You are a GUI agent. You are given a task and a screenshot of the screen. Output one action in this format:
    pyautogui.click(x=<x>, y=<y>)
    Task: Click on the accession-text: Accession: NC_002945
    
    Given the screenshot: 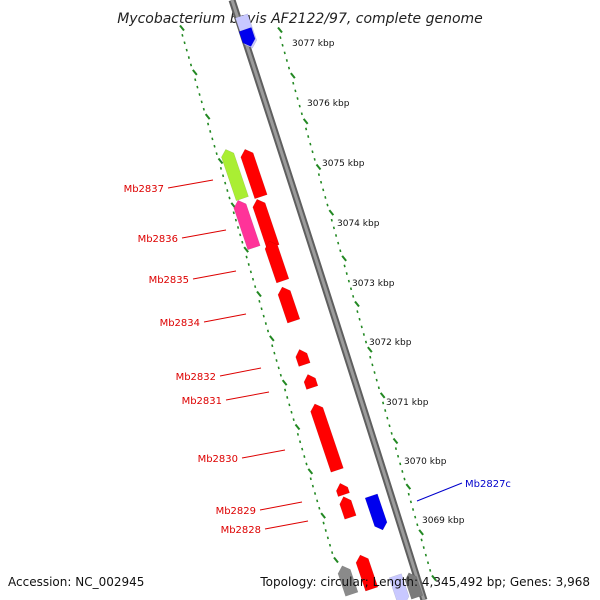 What is the action you would take?
    pyautogui.click(x=76, y=582)
    